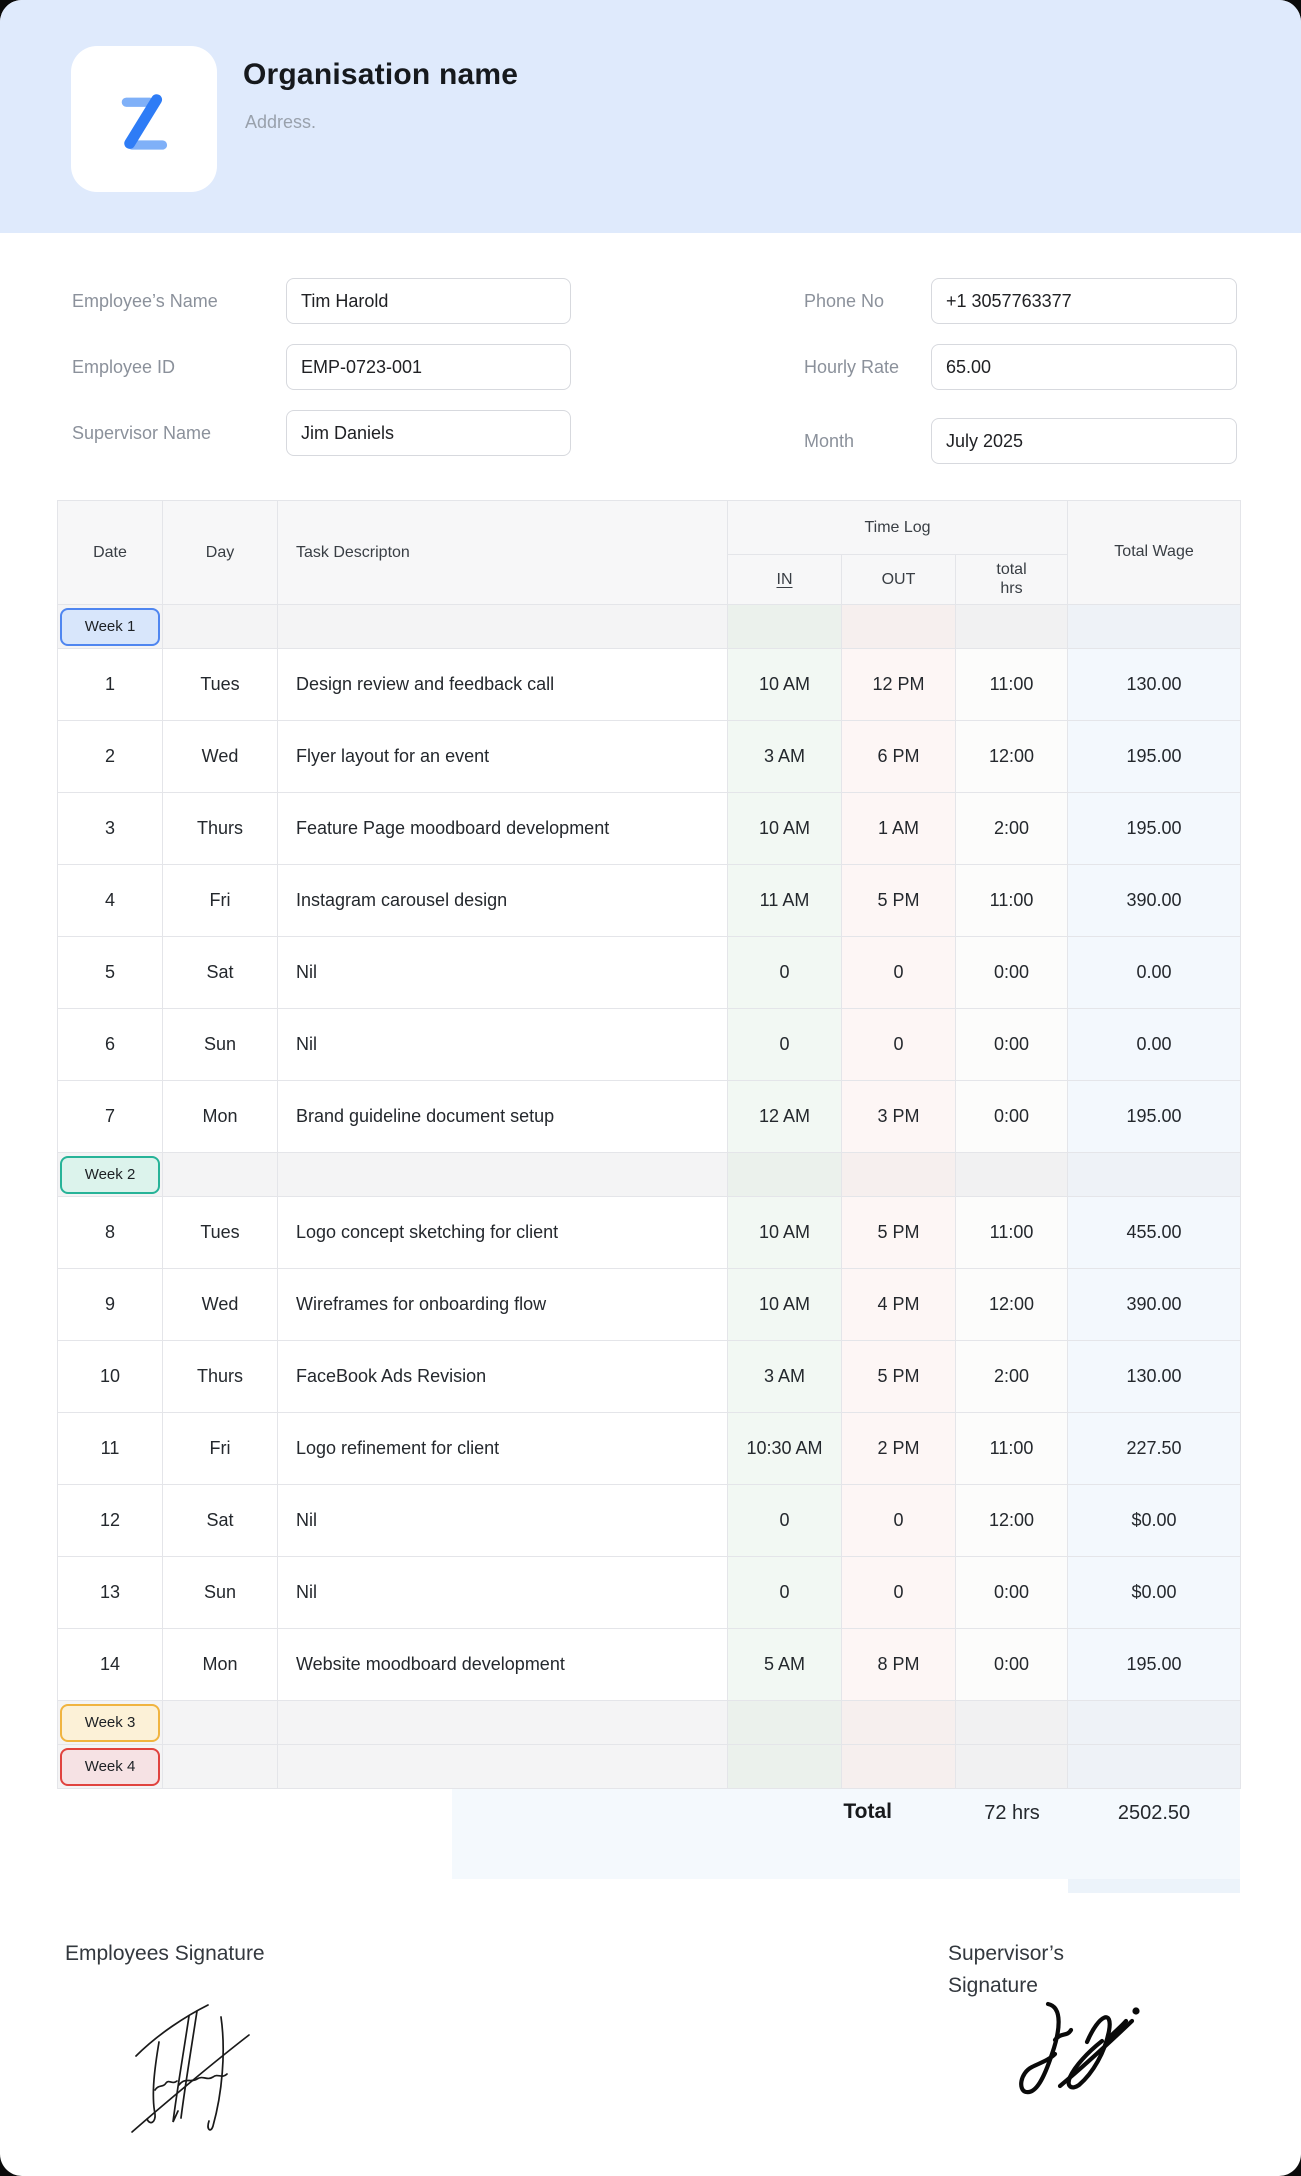  What do you see at coordinates (898, 756) in the screenshot?
I see `out-cell: 6 PM` at bounding box center [898, 756].